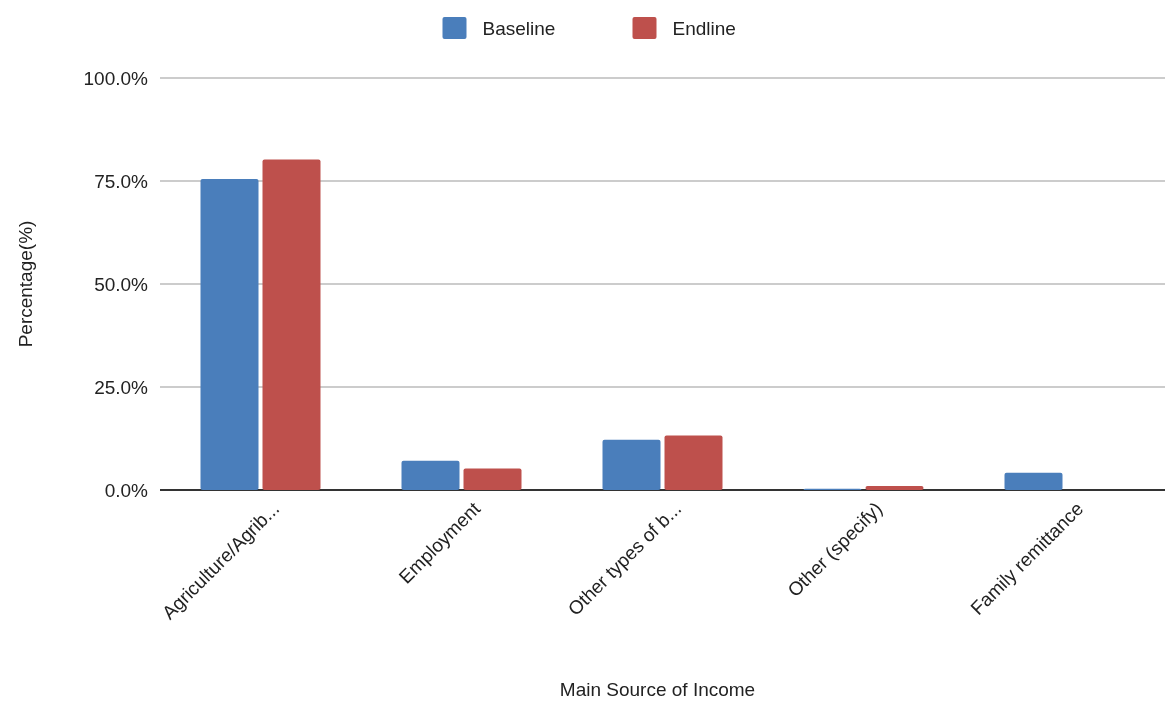 The width and height of the screenshot is (1165, 706). Describe the element at coordinates (126, 490) in the screenshot. I see `y-tick-label: 0.0%` at that location.